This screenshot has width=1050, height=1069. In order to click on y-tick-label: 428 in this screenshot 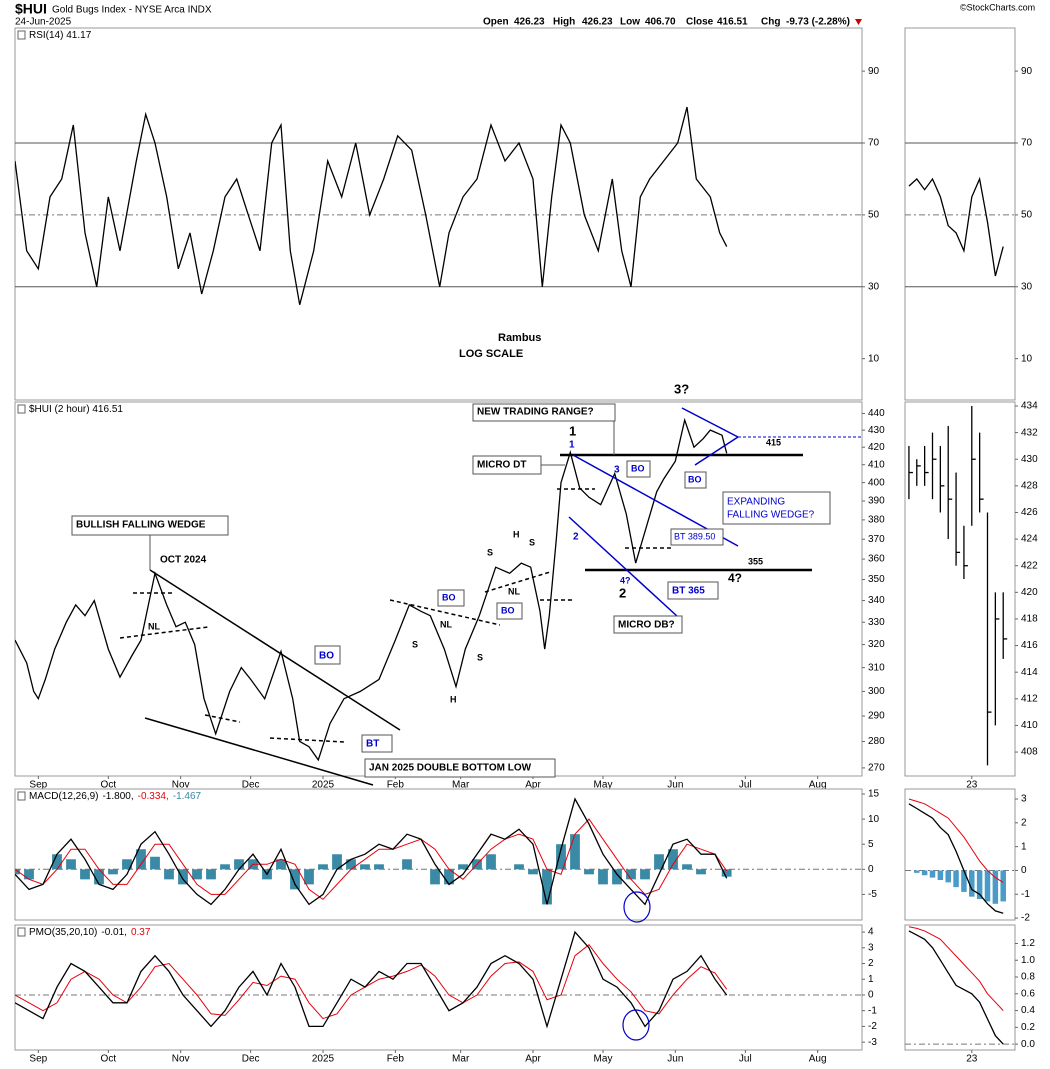, I will do `click(1029, 485)`.